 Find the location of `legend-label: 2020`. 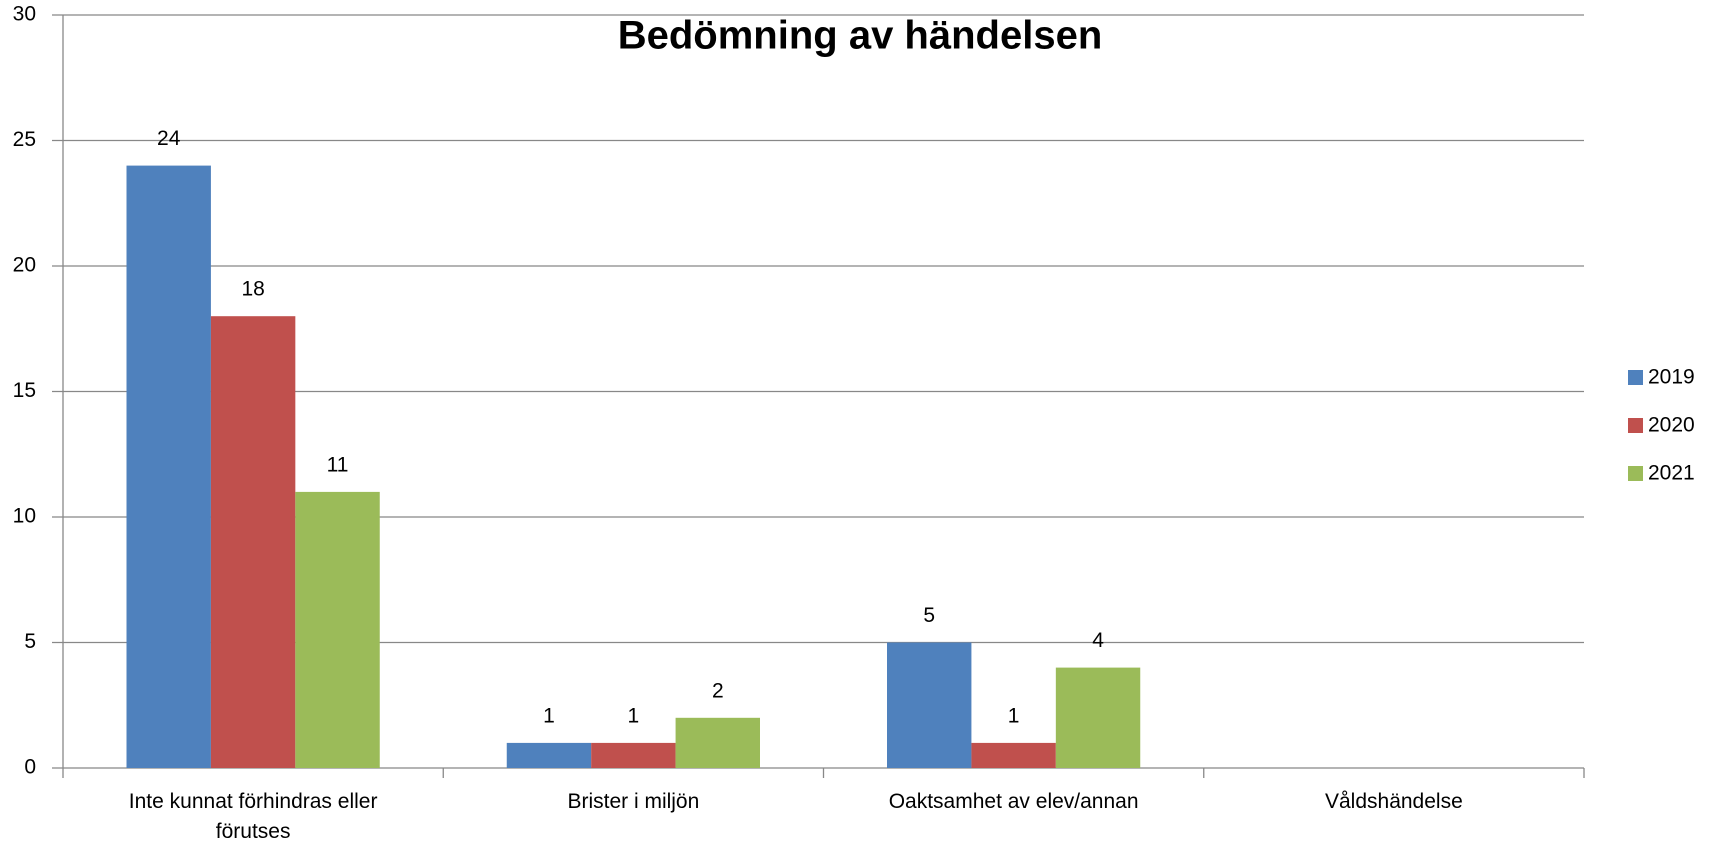

legend-label: 2020 is located at coordinates (1671, 425).